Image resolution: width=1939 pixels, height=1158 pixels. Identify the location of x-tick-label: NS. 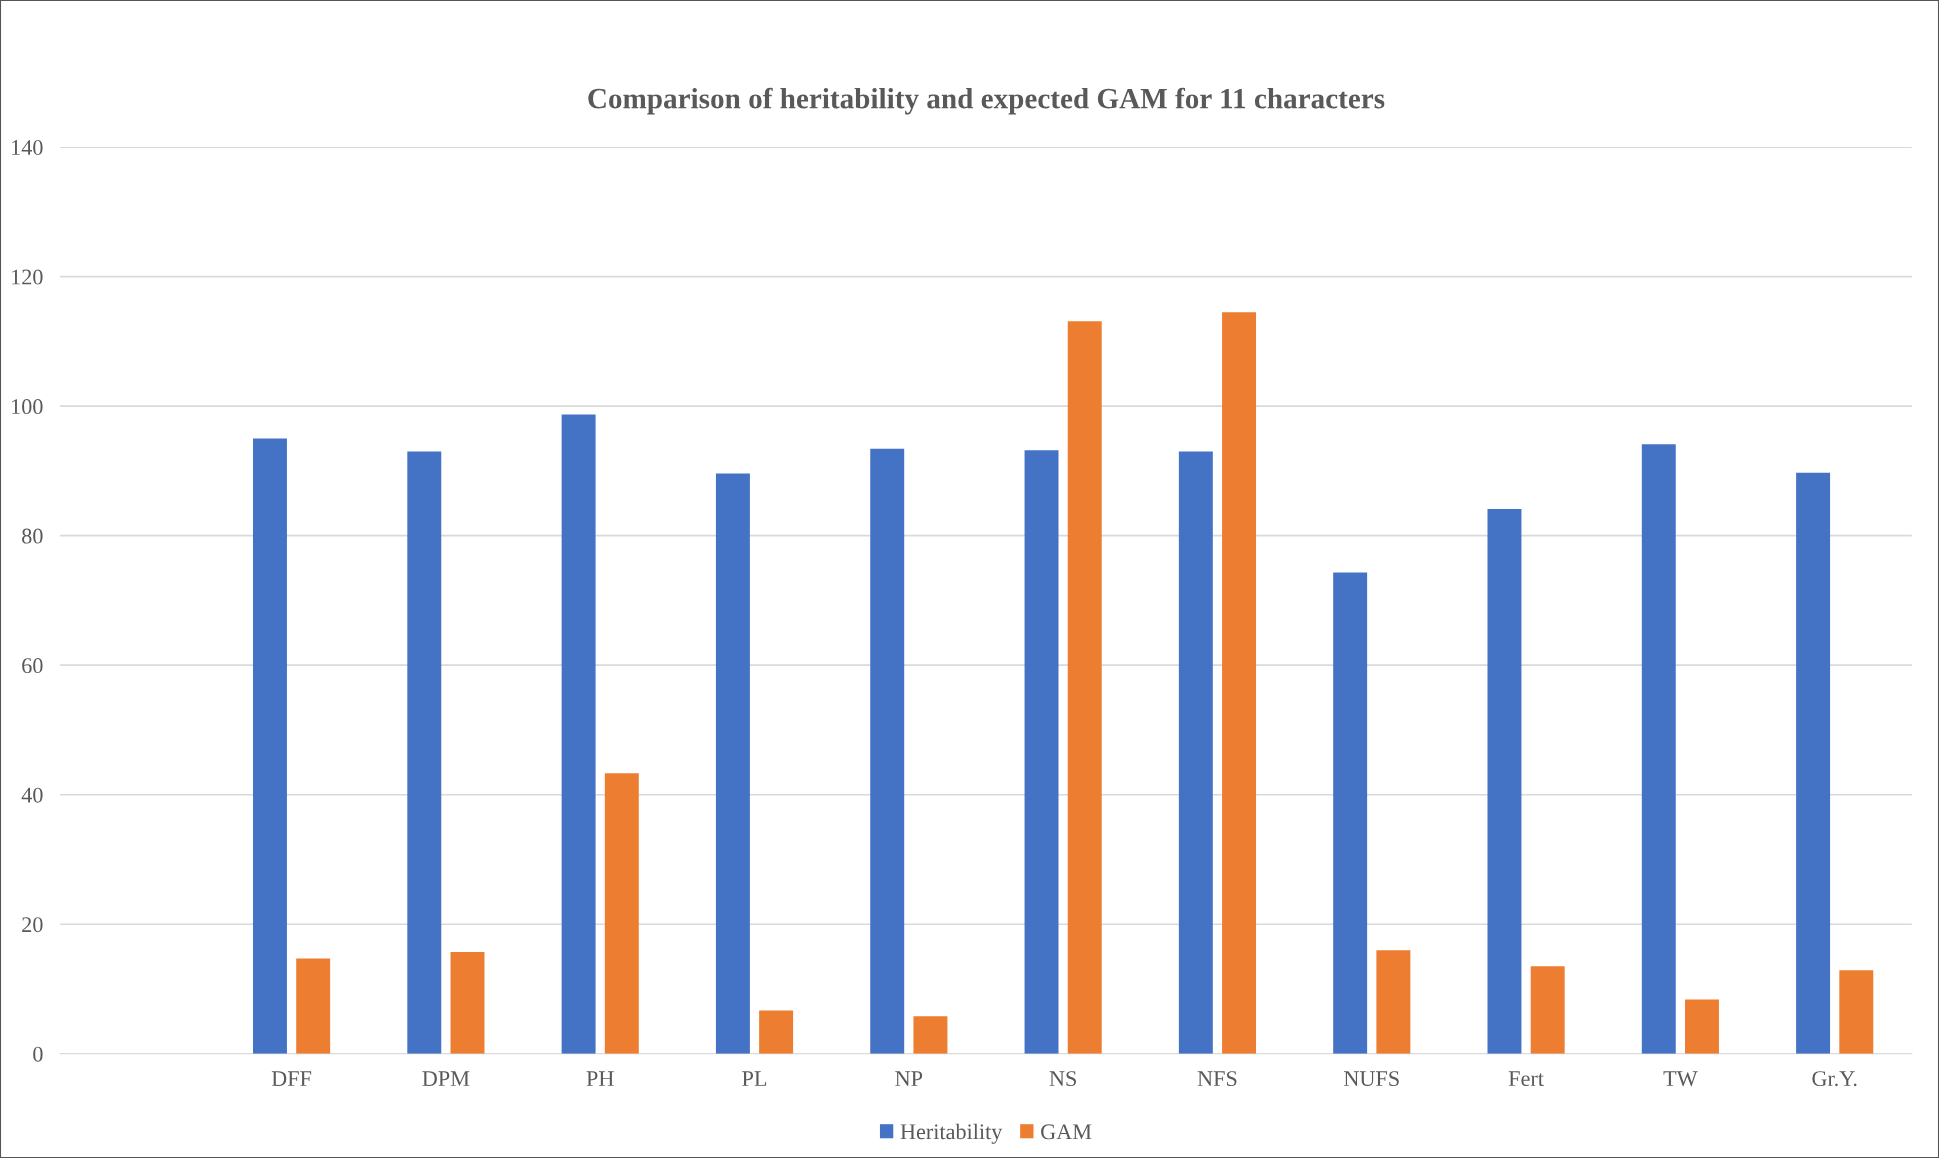
(1062, 1079).